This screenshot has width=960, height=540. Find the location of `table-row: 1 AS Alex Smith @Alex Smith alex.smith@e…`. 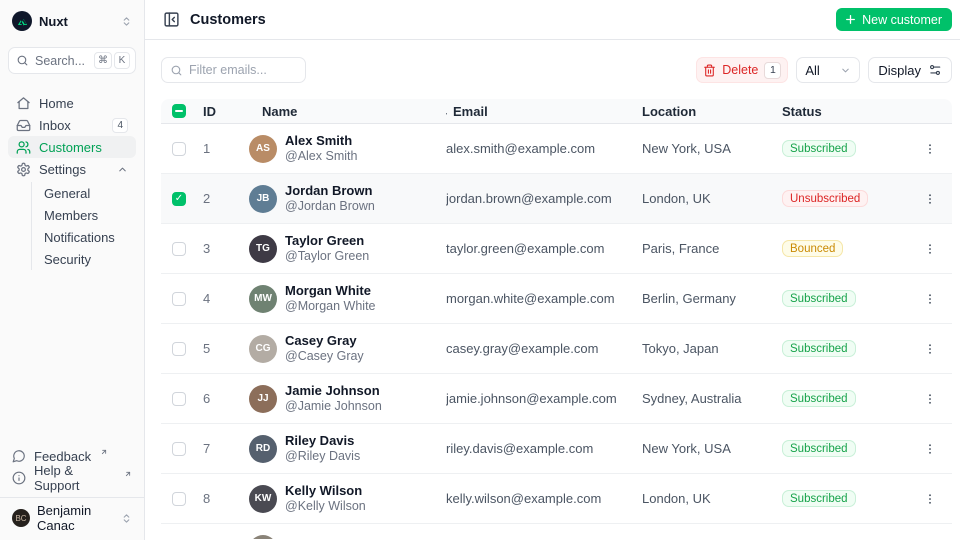

table-row: 1 AS Alex Smith @Alex Smith alex.smith@e… is located at coordinates (556, 149).